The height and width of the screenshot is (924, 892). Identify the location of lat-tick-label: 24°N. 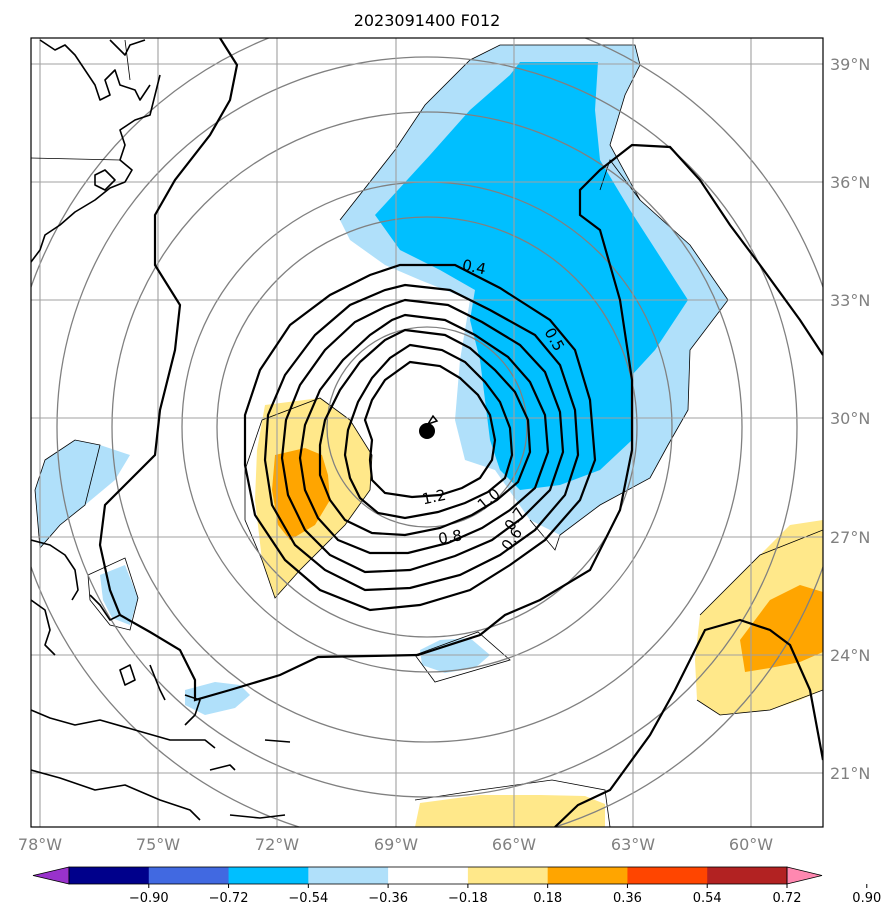
(850, 655).